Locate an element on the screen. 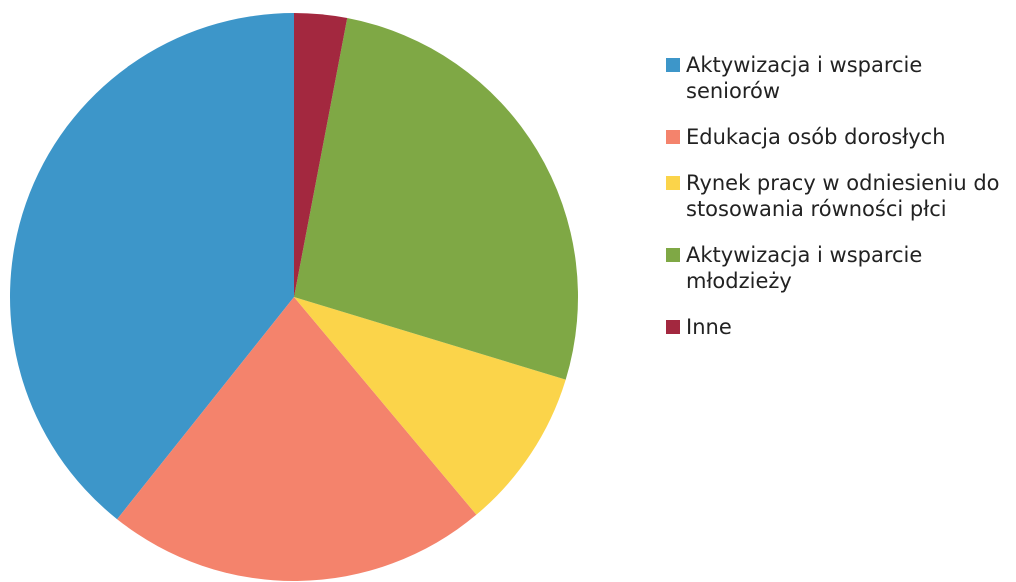 Image resolution: width=1016 pixels, height=582 pixels. legend-label: Edukacja osób dorosłych is located at coordinates (816, 137).